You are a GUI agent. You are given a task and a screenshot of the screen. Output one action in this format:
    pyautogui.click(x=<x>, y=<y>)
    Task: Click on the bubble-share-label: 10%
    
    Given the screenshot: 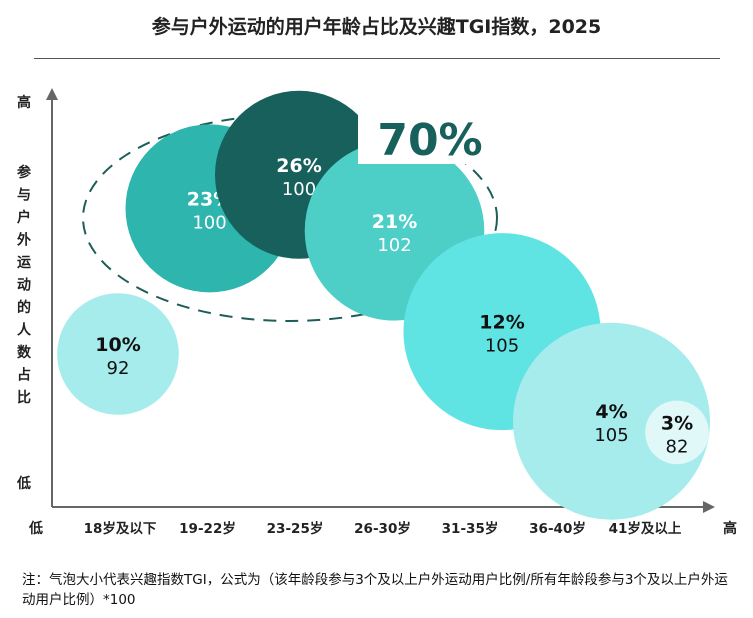 What is the action you would take?
    pyautogui.click(x=117, y=345)
    